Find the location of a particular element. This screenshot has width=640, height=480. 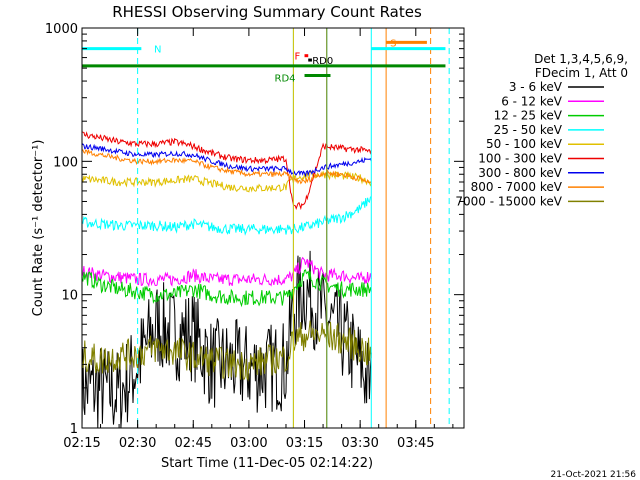

x-tick-label-03-45: 03:45 is located at coordinates (415, 443).